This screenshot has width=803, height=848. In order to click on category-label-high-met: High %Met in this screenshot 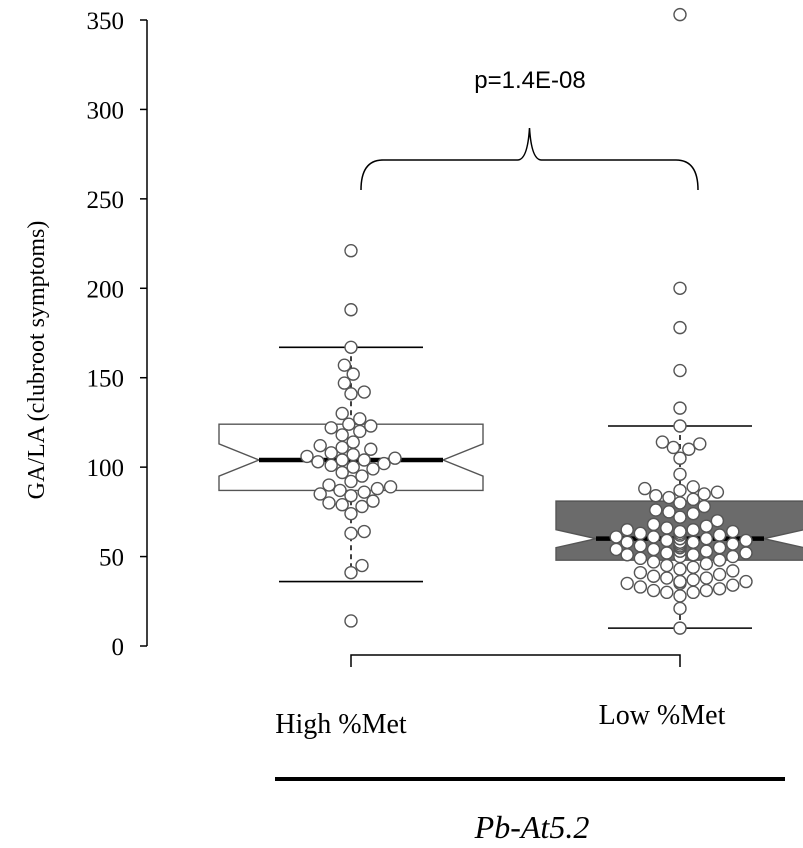, I will do `click(341, 724)`.